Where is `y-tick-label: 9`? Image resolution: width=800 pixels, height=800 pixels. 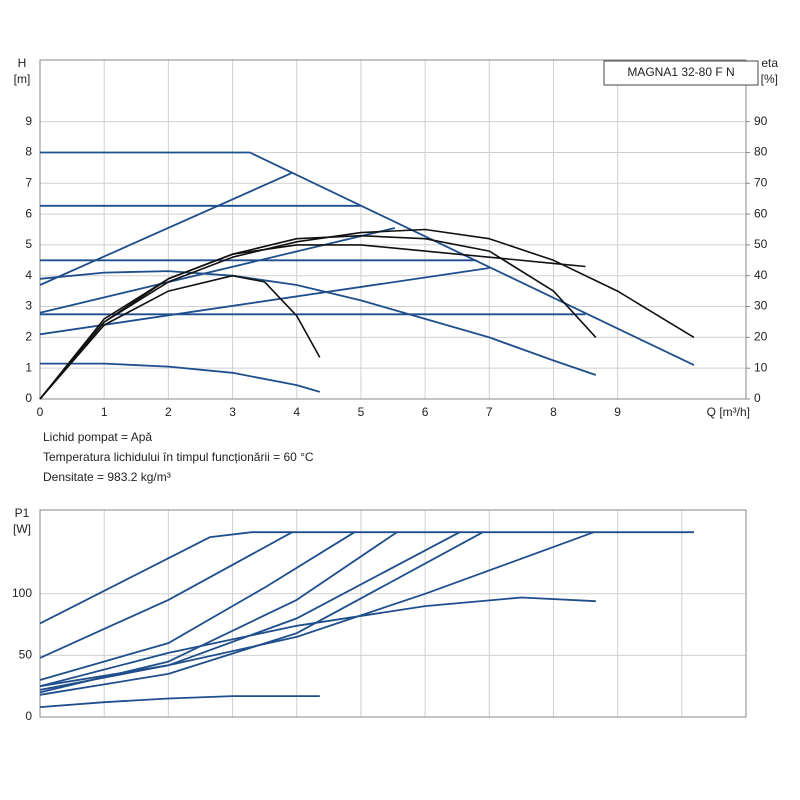
y-tick-label: 9 is located at coordinates (28, 121).